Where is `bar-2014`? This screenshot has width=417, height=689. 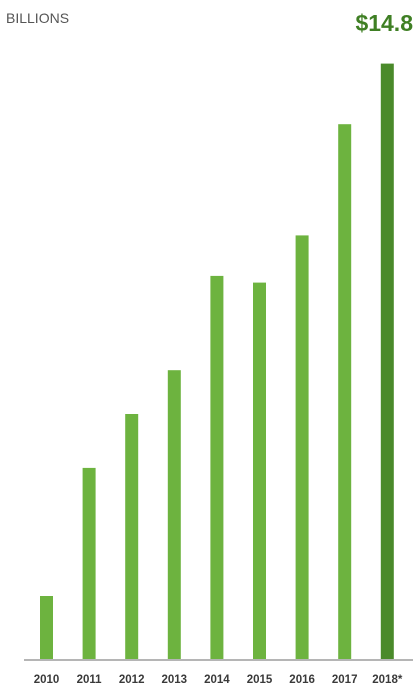 bar-2014 is located at coordinates (217, 467).